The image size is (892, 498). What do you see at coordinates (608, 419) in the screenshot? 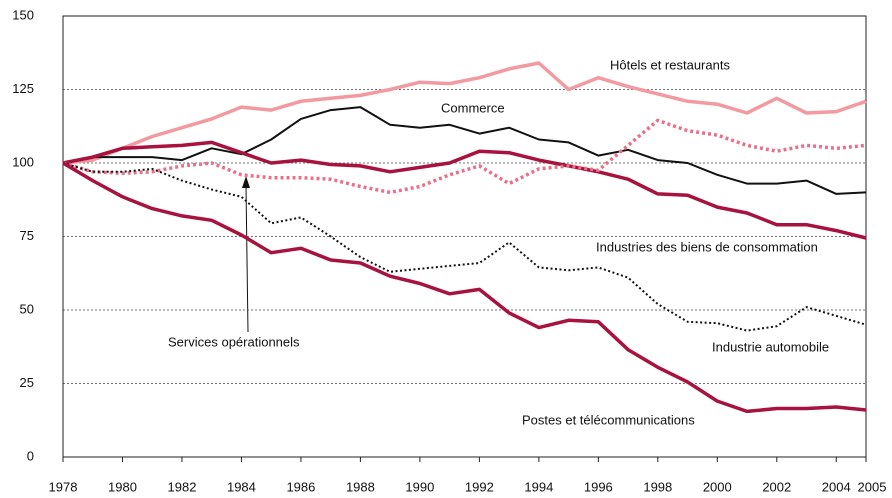
I see `series-label: Postes et télécommunications` at bounding box center [608, 419].